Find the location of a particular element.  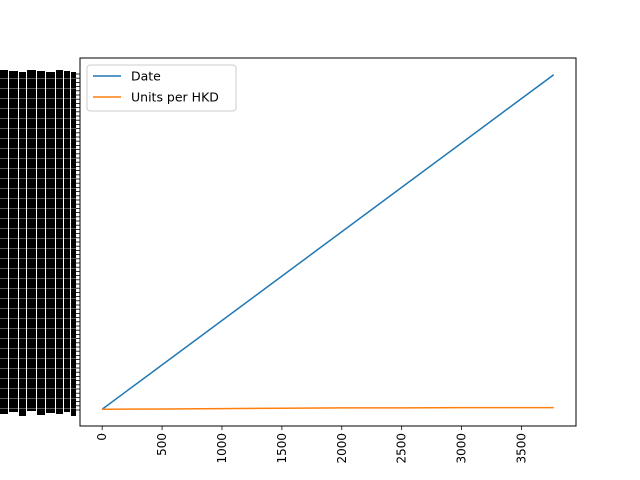

legend-box is located at coordinates (161, 88).